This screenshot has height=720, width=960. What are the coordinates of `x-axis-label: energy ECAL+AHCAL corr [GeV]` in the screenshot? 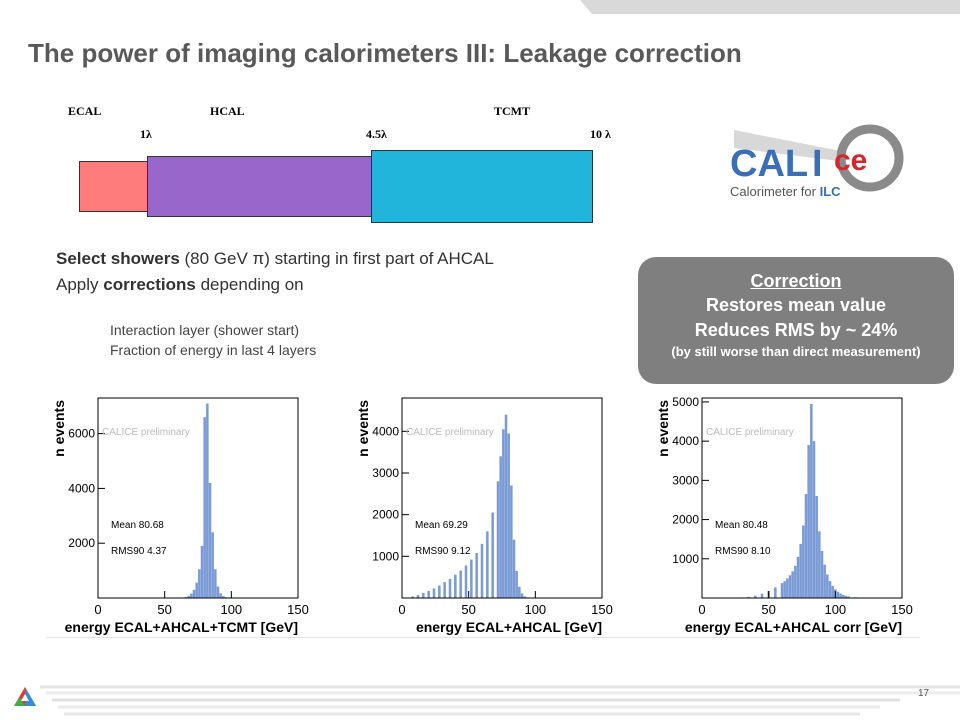 It's located at (793, 627).